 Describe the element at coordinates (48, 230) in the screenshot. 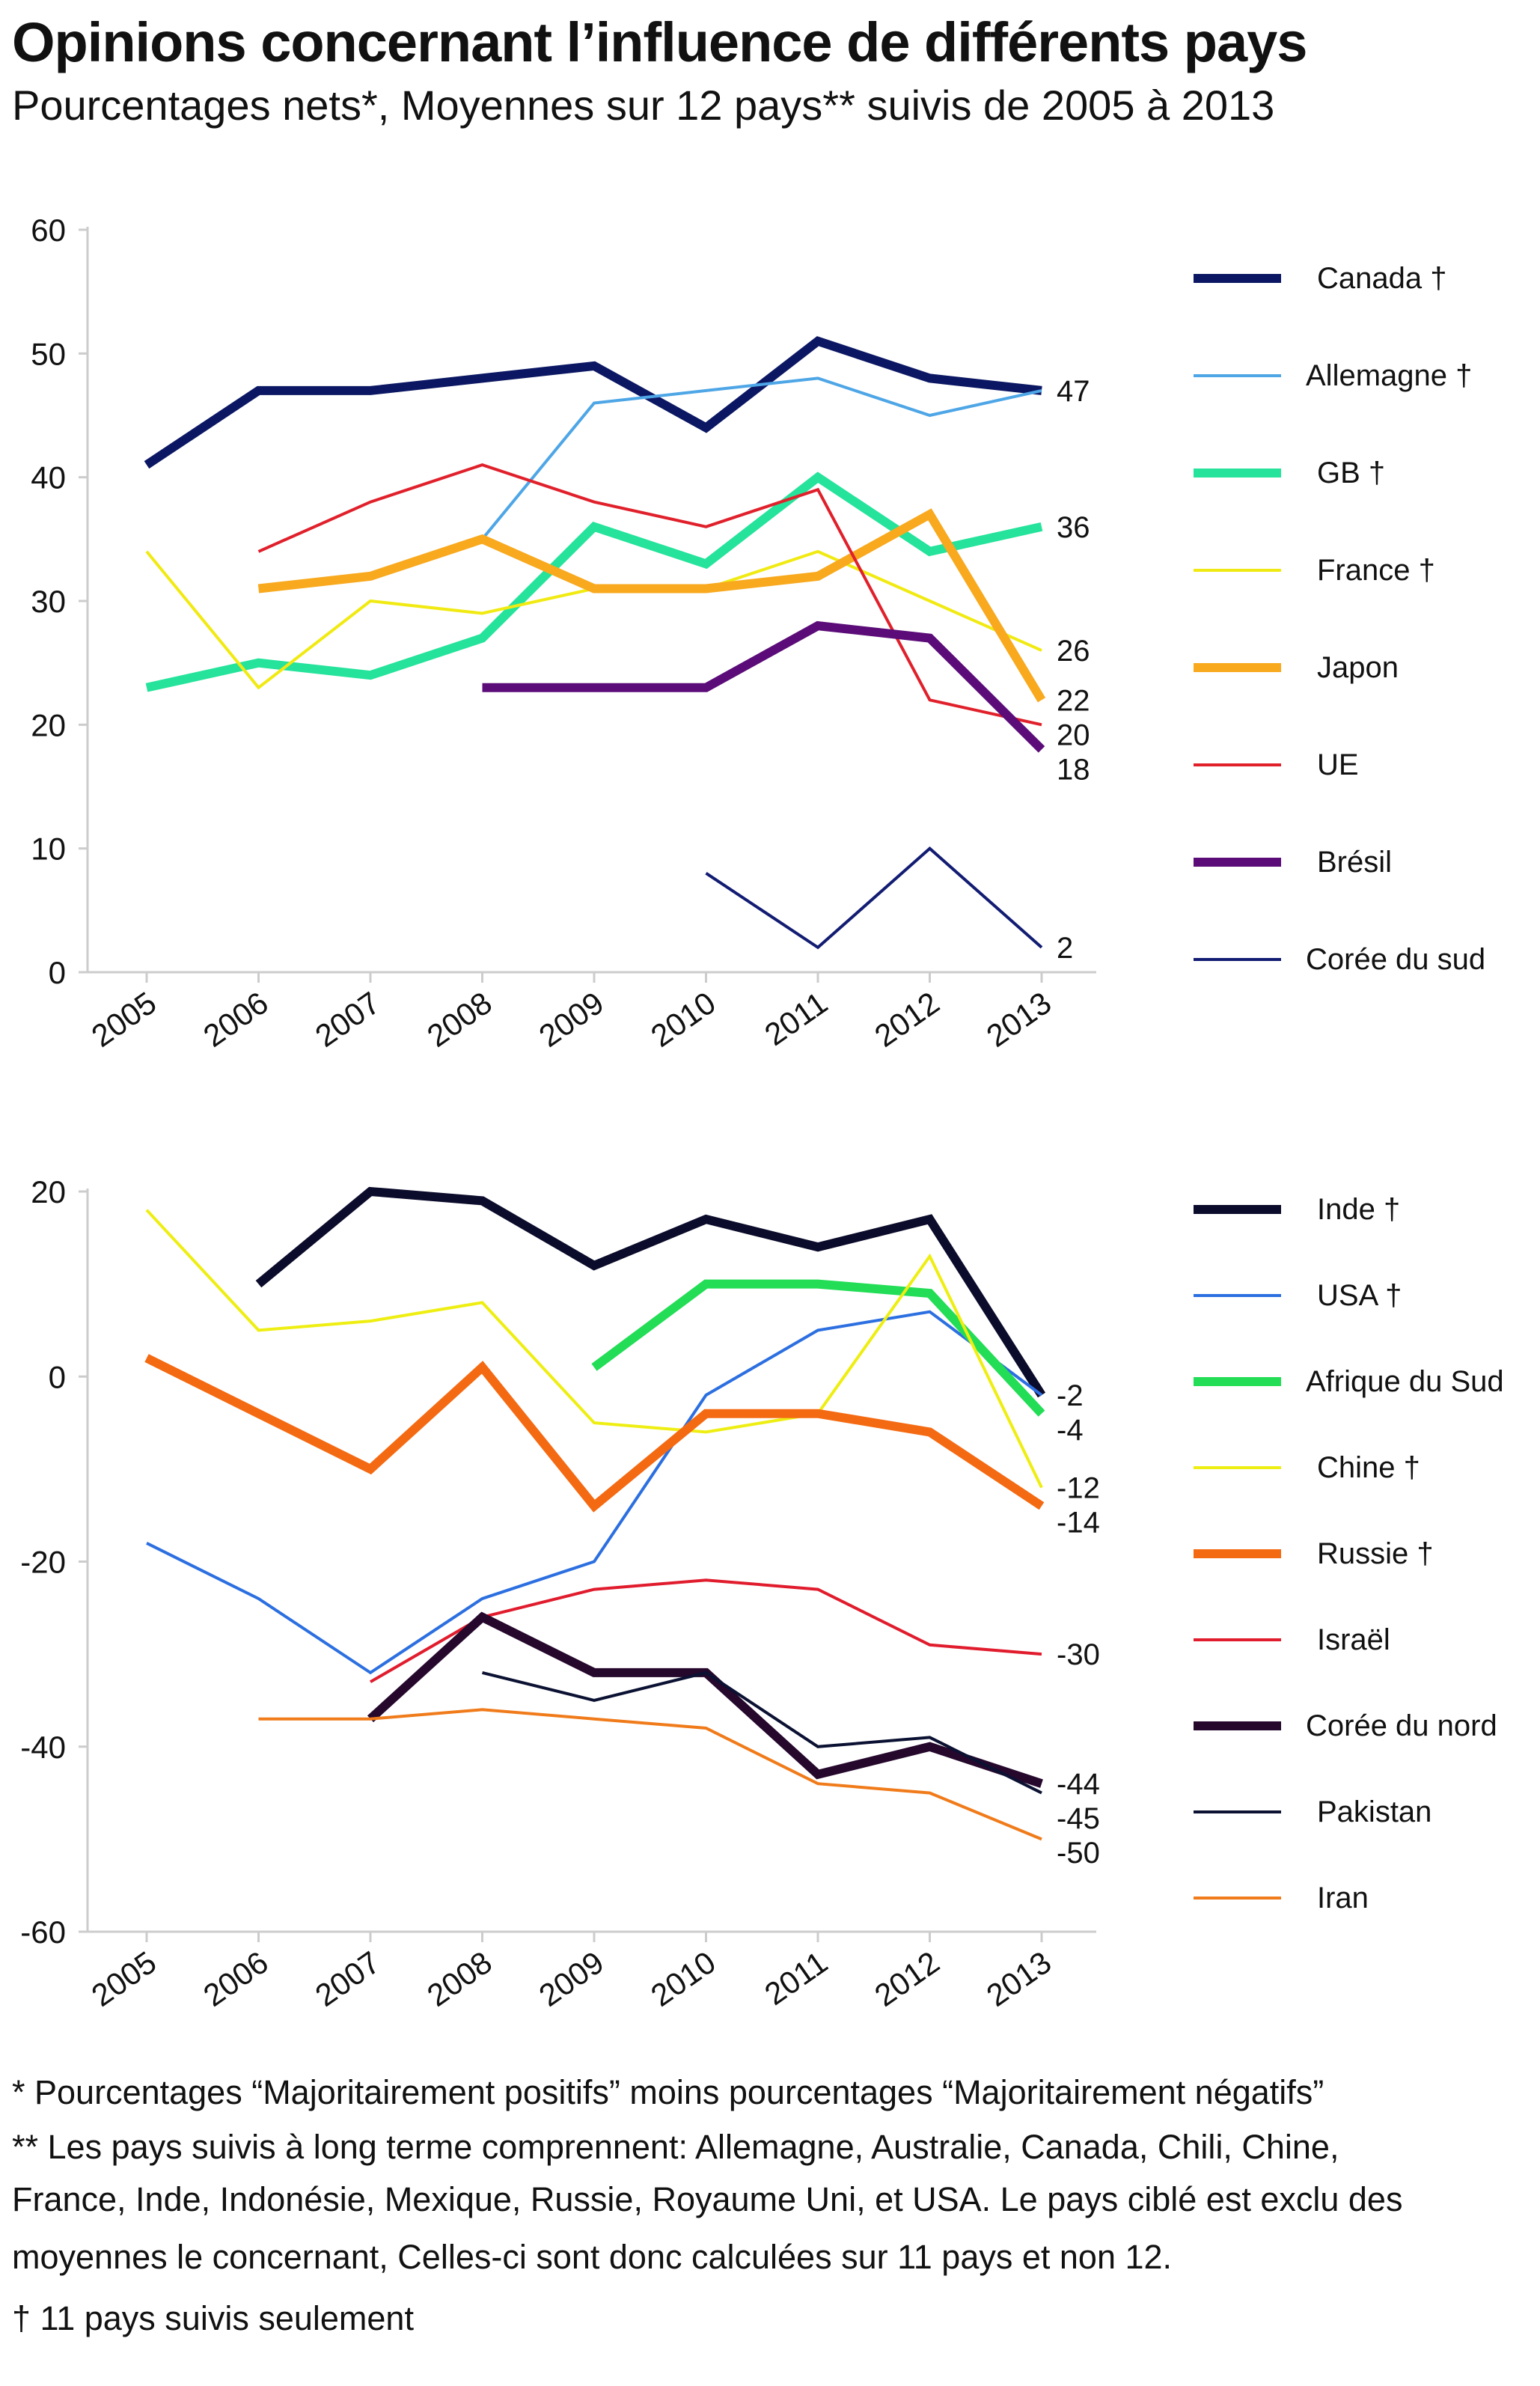

I see `y-tick-label: 60` at that location.